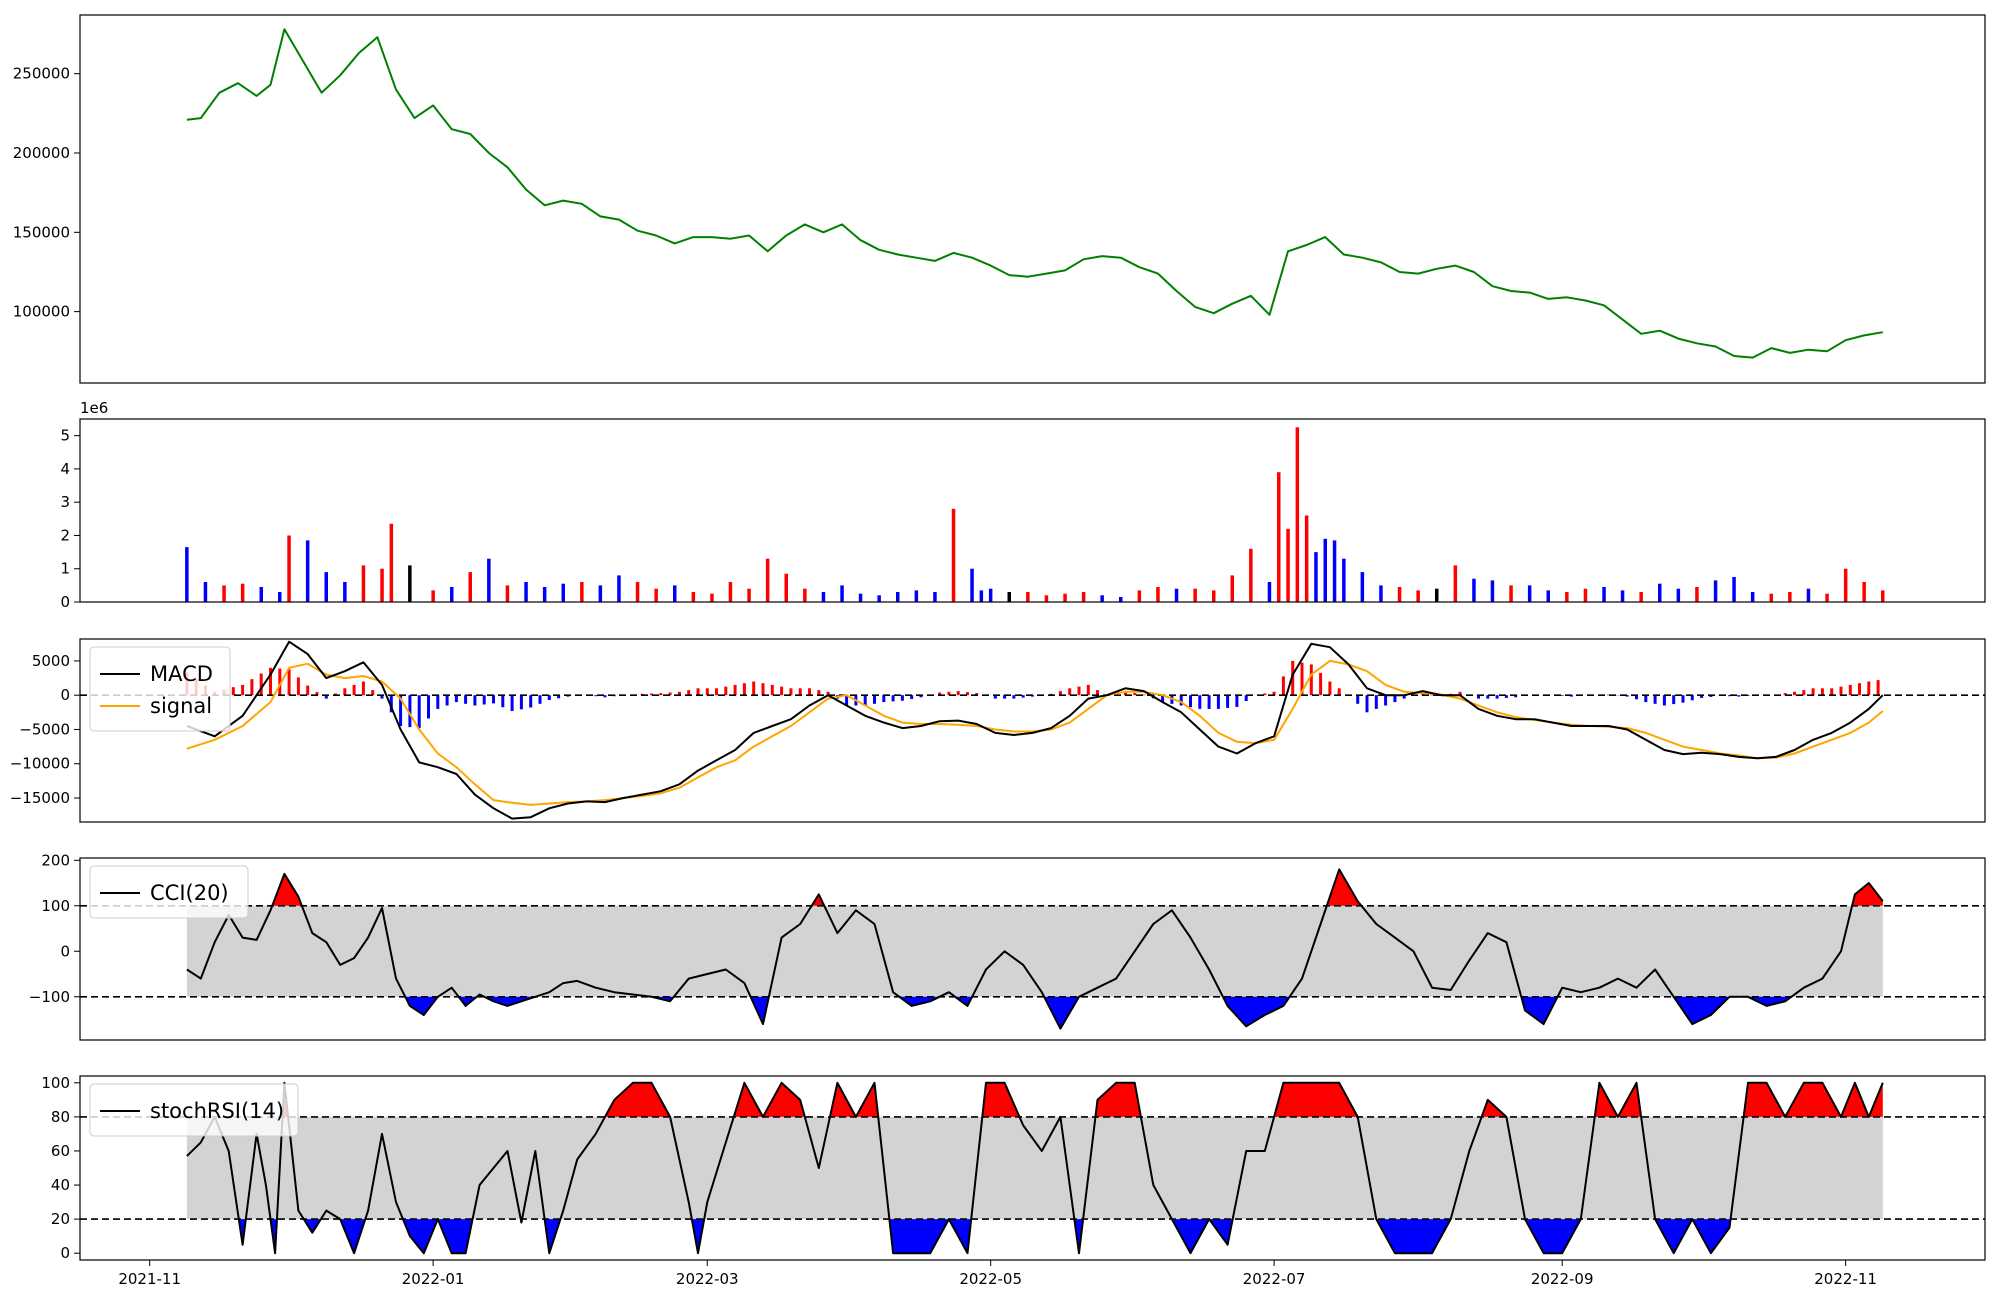 Image resolution: width=2000 pixels, height=1300 pixels. Describe the element at coordinates (51, 661) in the screenshot. I see `y-tick-label: 5000` at that location.